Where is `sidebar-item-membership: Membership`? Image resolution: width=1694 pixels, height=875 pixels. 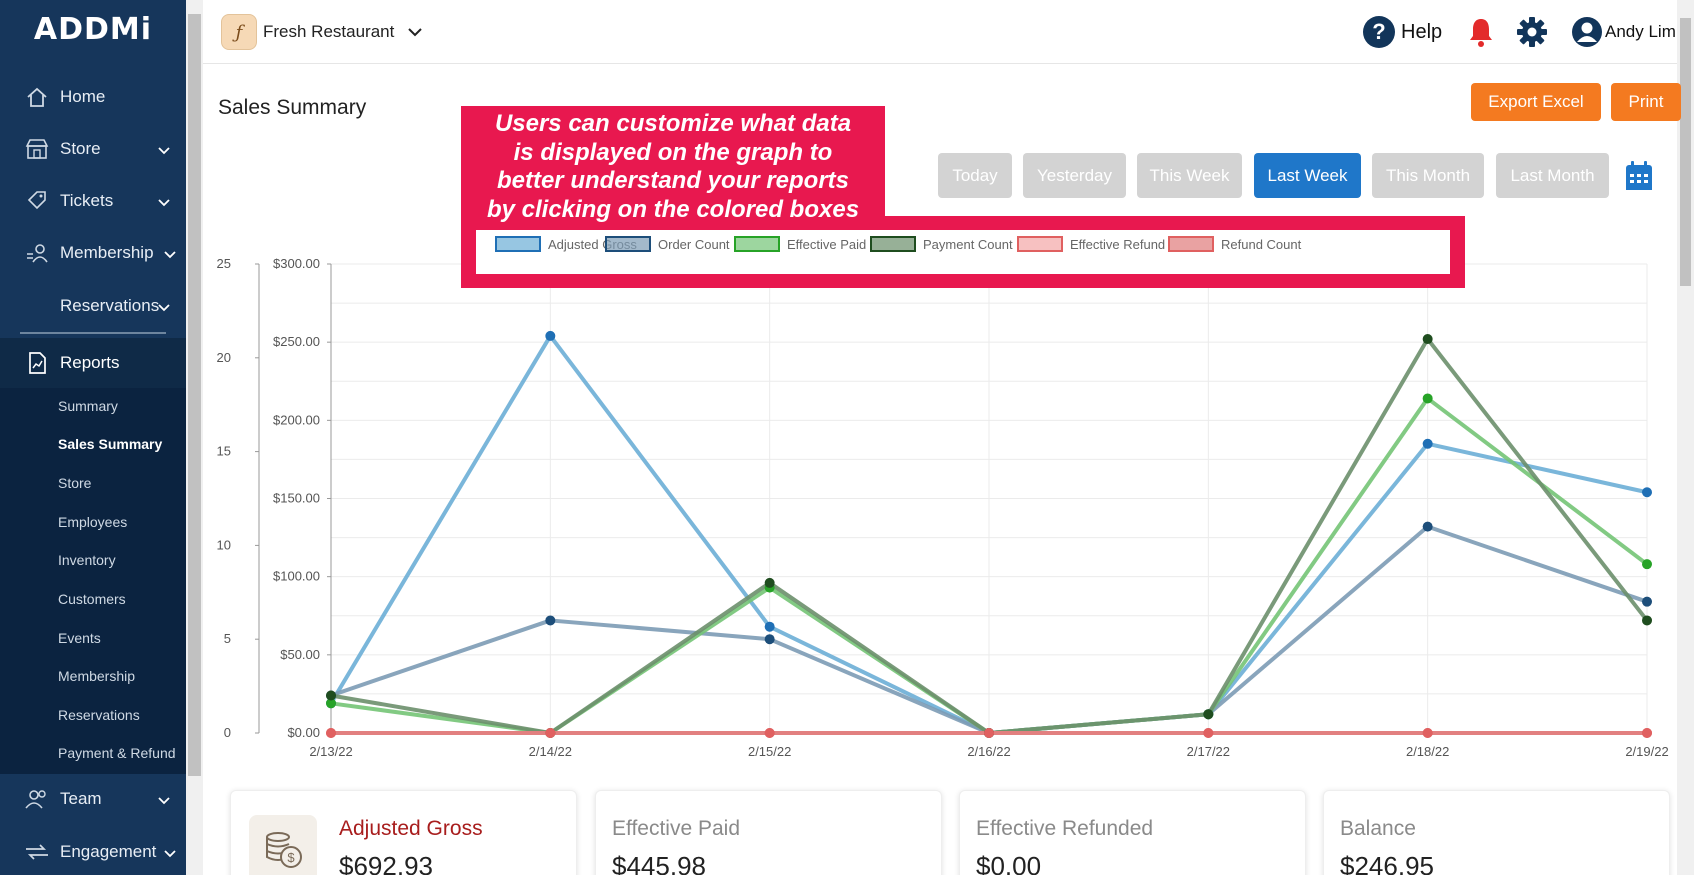
sidebar-item-membership: Membership is located at coordinates (93, 253).